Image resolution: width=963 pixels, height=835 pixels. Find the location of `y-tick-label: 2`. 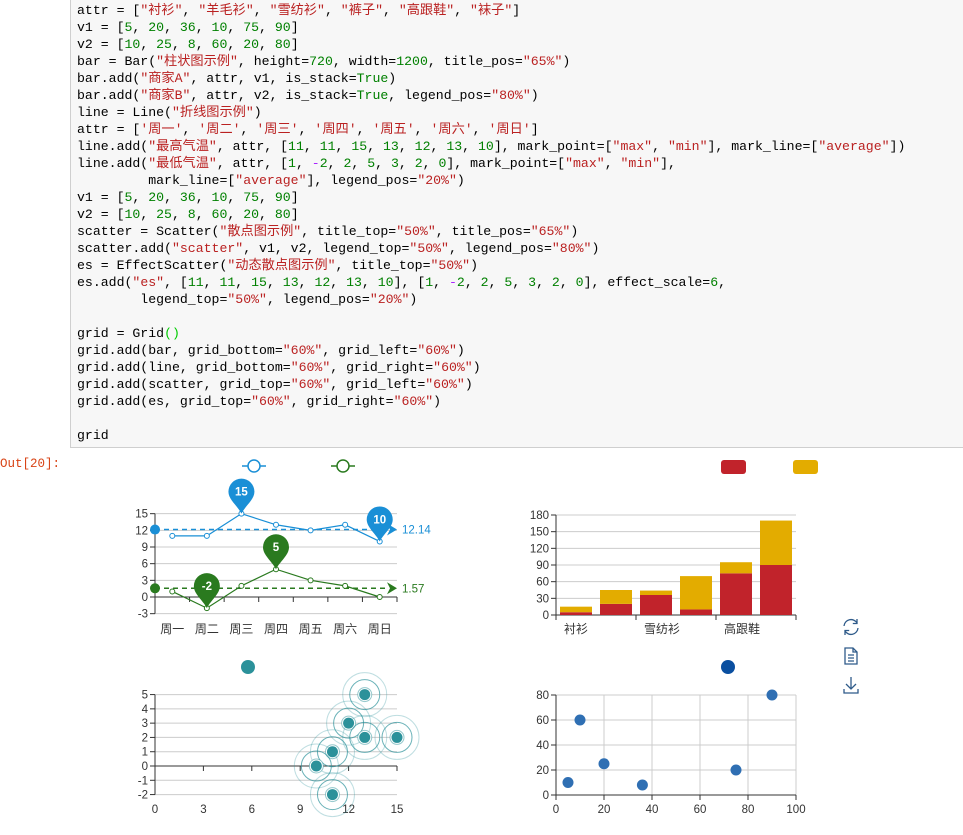

y-tick-label: 2 is located at coordinates (145, 738).